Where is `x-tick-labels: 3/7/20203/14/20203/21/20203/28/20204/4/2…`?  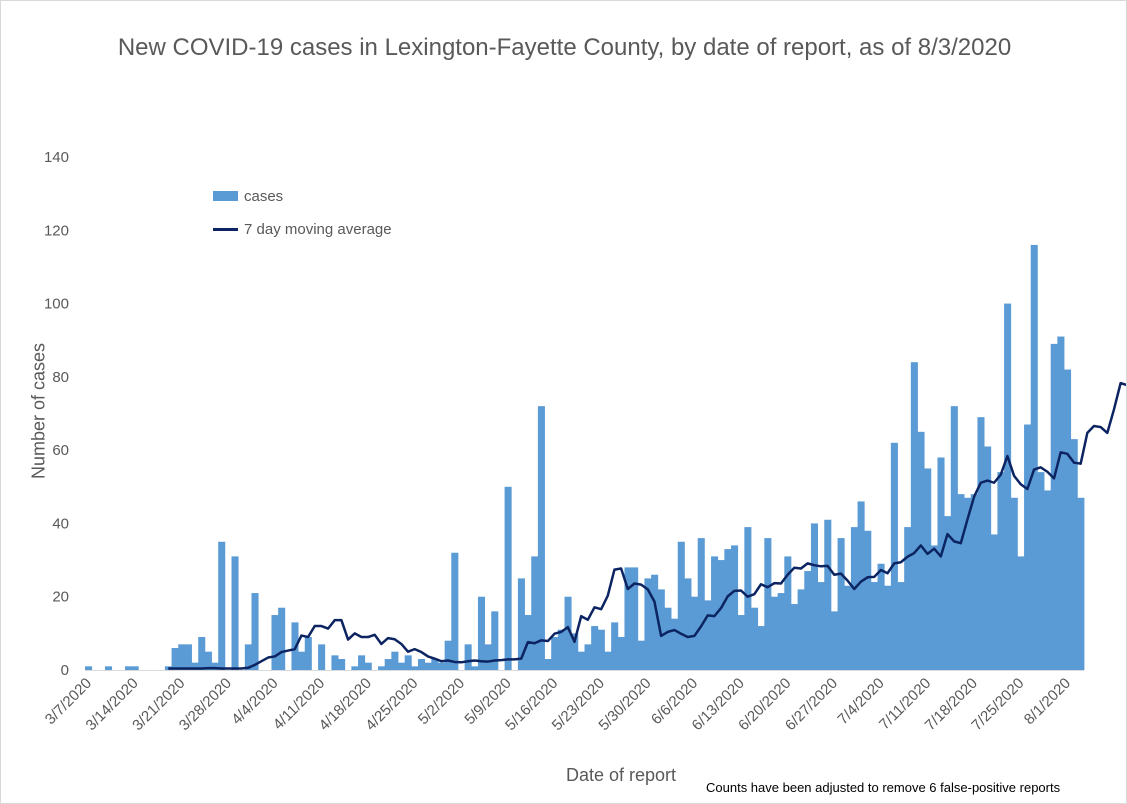
x-tick-labels: 3/7/20203/14/20203/21/20203/28/20204/4/2… is located at coordinates (558, 704).